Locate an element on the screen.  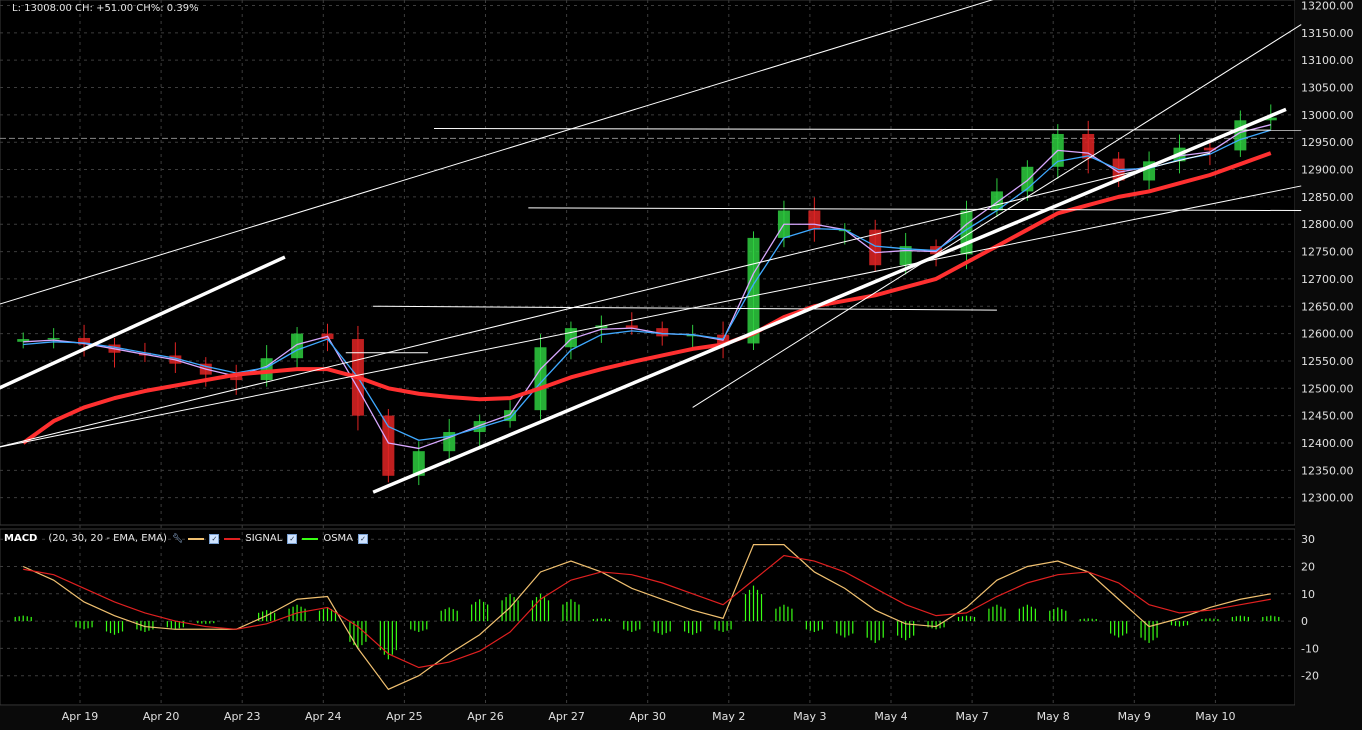
date-tick-label: Apr 24 is located at coordinates (323, 716).